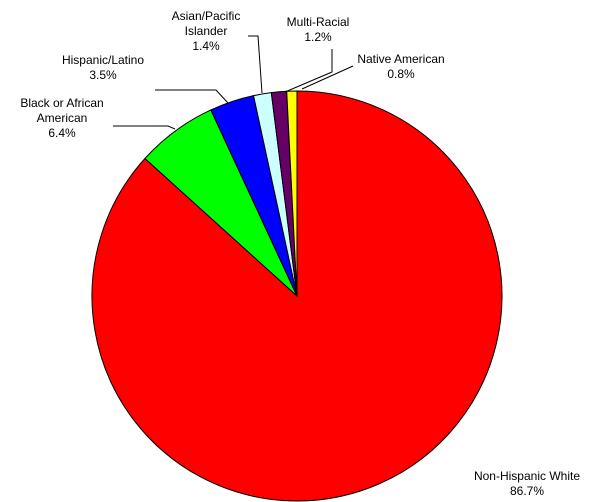 This screenshot has height=502, width=590. I want to click on slice-category-label: American, so click(62, 118).